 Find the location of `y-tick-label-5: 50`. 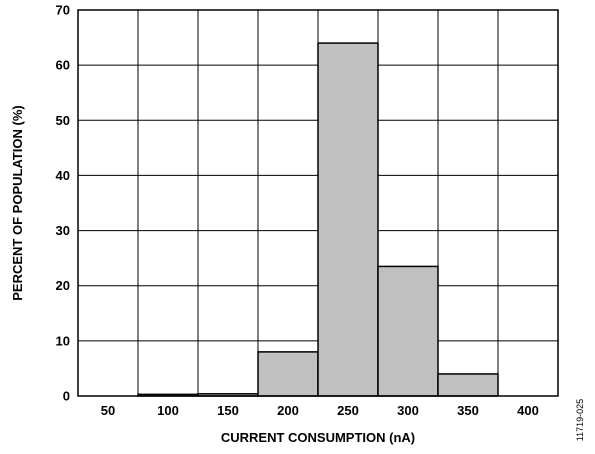

y-tick-label-5: 50 is located at coordinates (63, 120).